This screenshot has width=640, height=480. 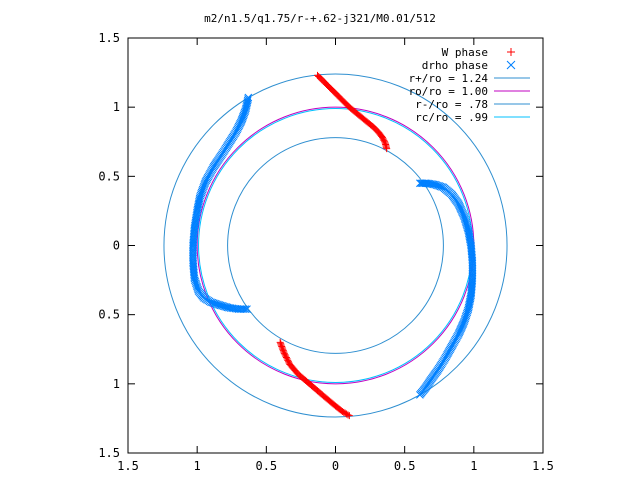 What do you see at coordinates (335, 466) in the screenshot?
I see `x-tick-label: 0` at bounding box center [335, 466].